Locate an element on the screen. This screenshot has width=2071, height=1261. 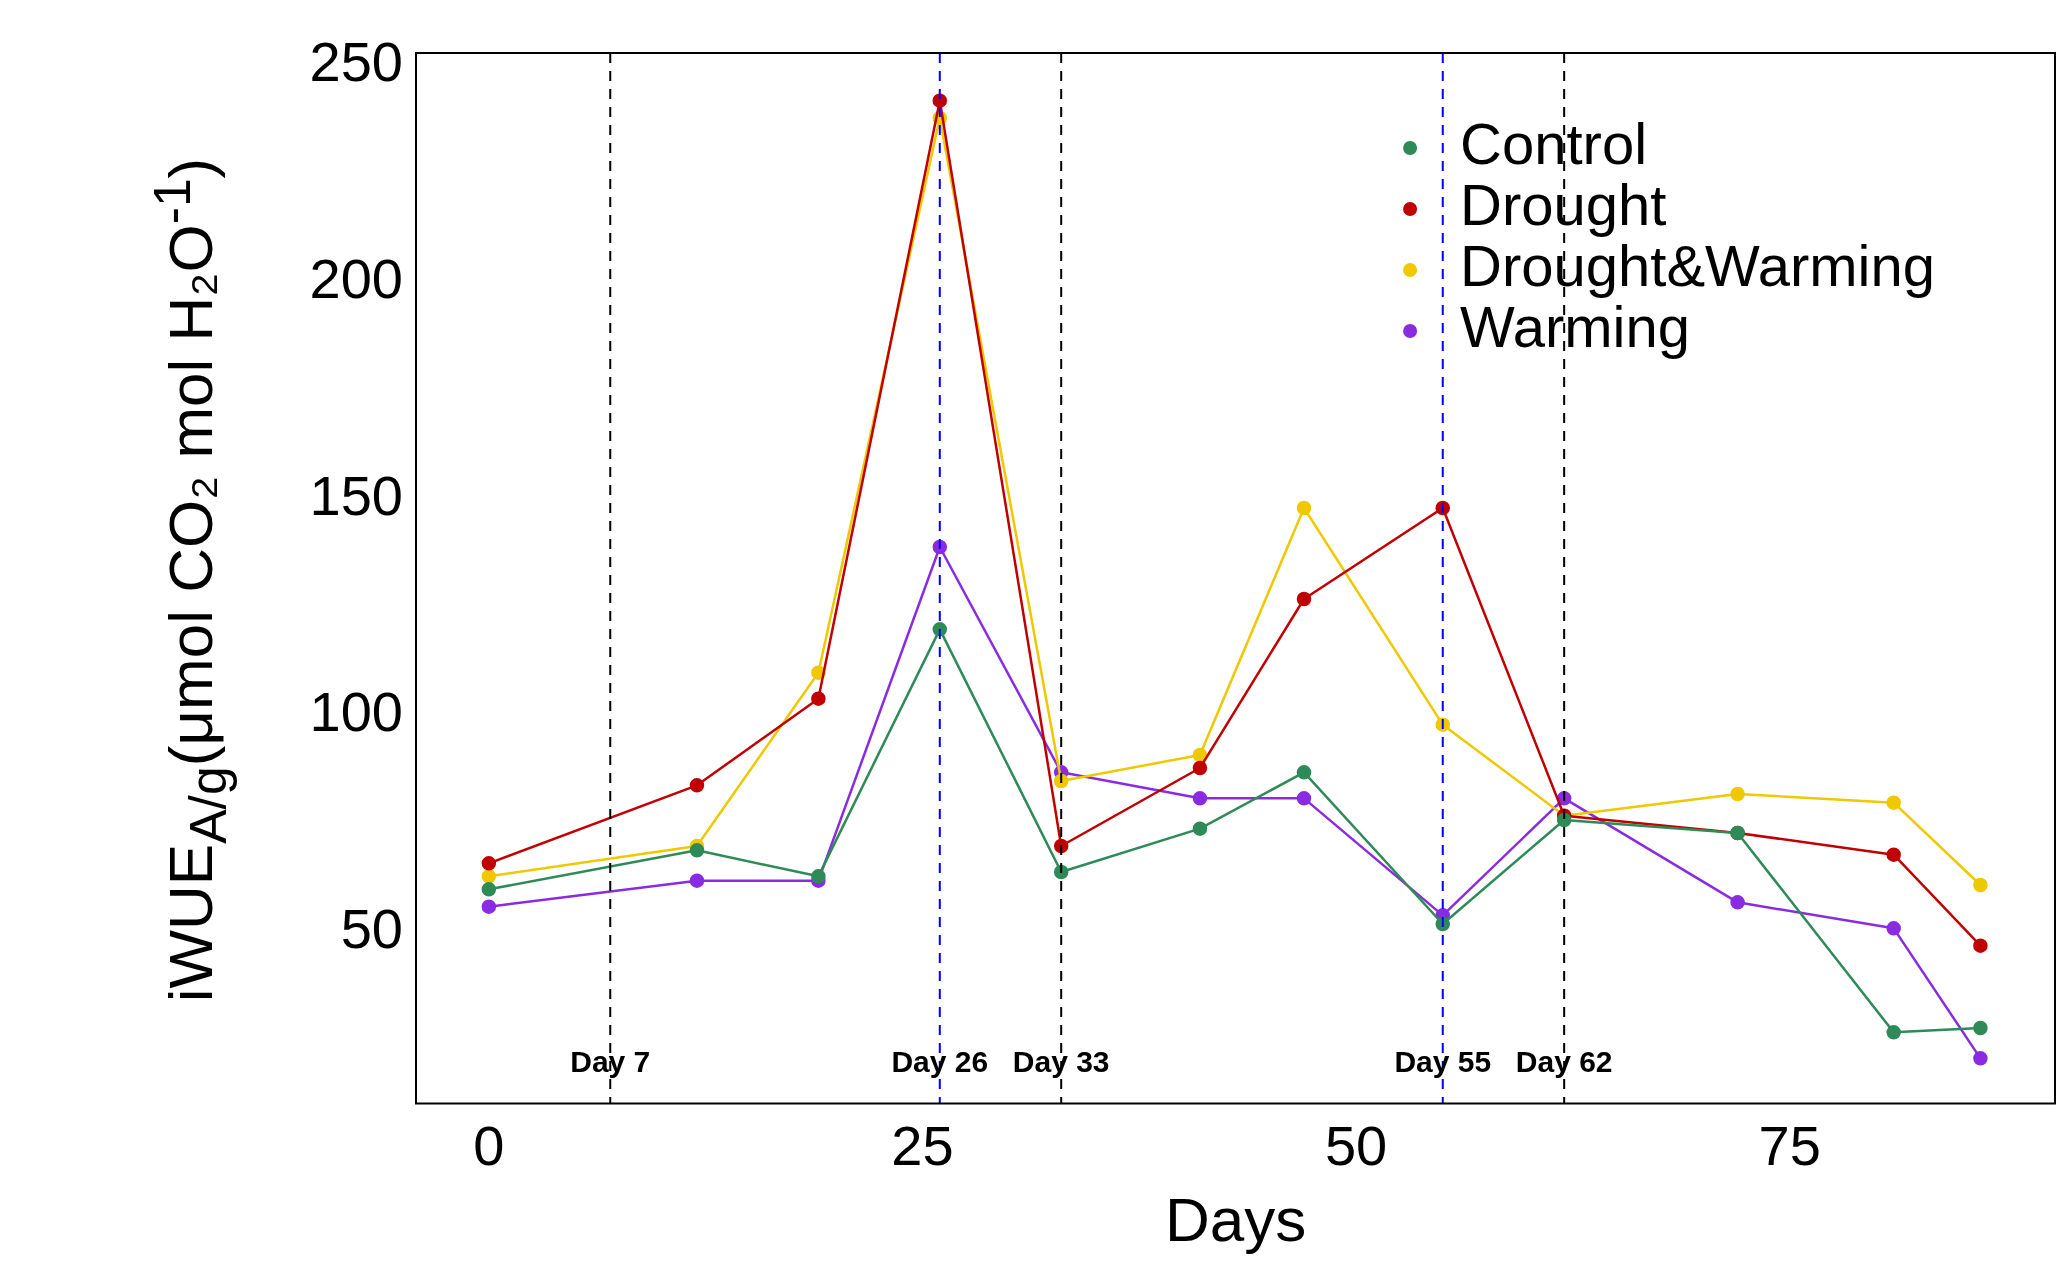
x-tick-label: 25 is located at coordinates (922, 1146).